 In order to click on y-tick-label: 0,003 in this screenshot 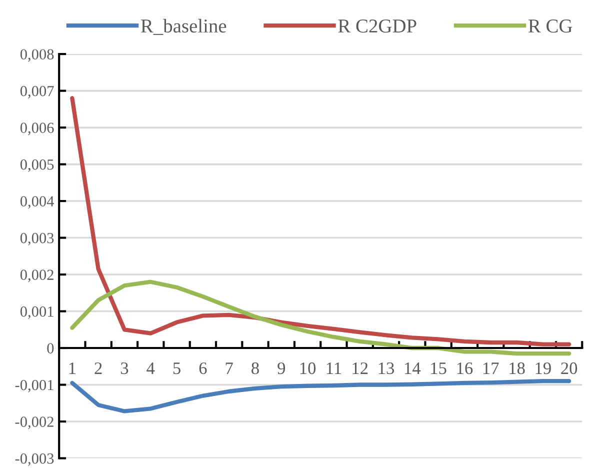, I will do `click(37, 239)`.